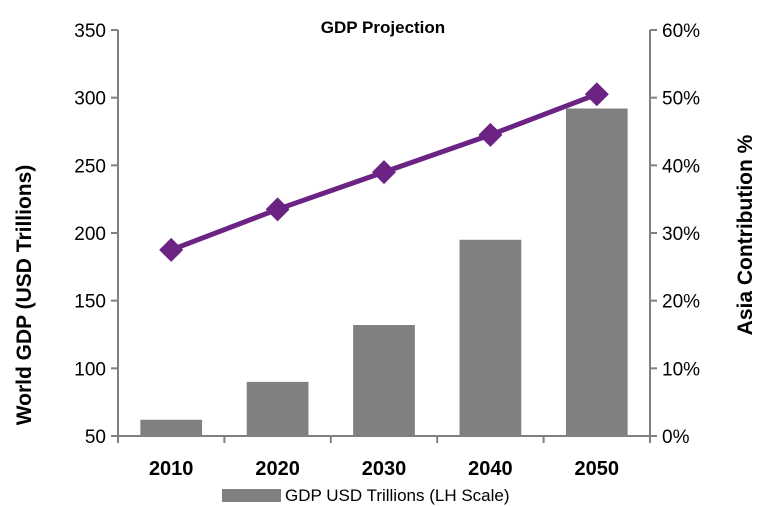  Describe the element at coordinates (90, 234) in the screenshot. I see `left-tick-label: 200` at that location.